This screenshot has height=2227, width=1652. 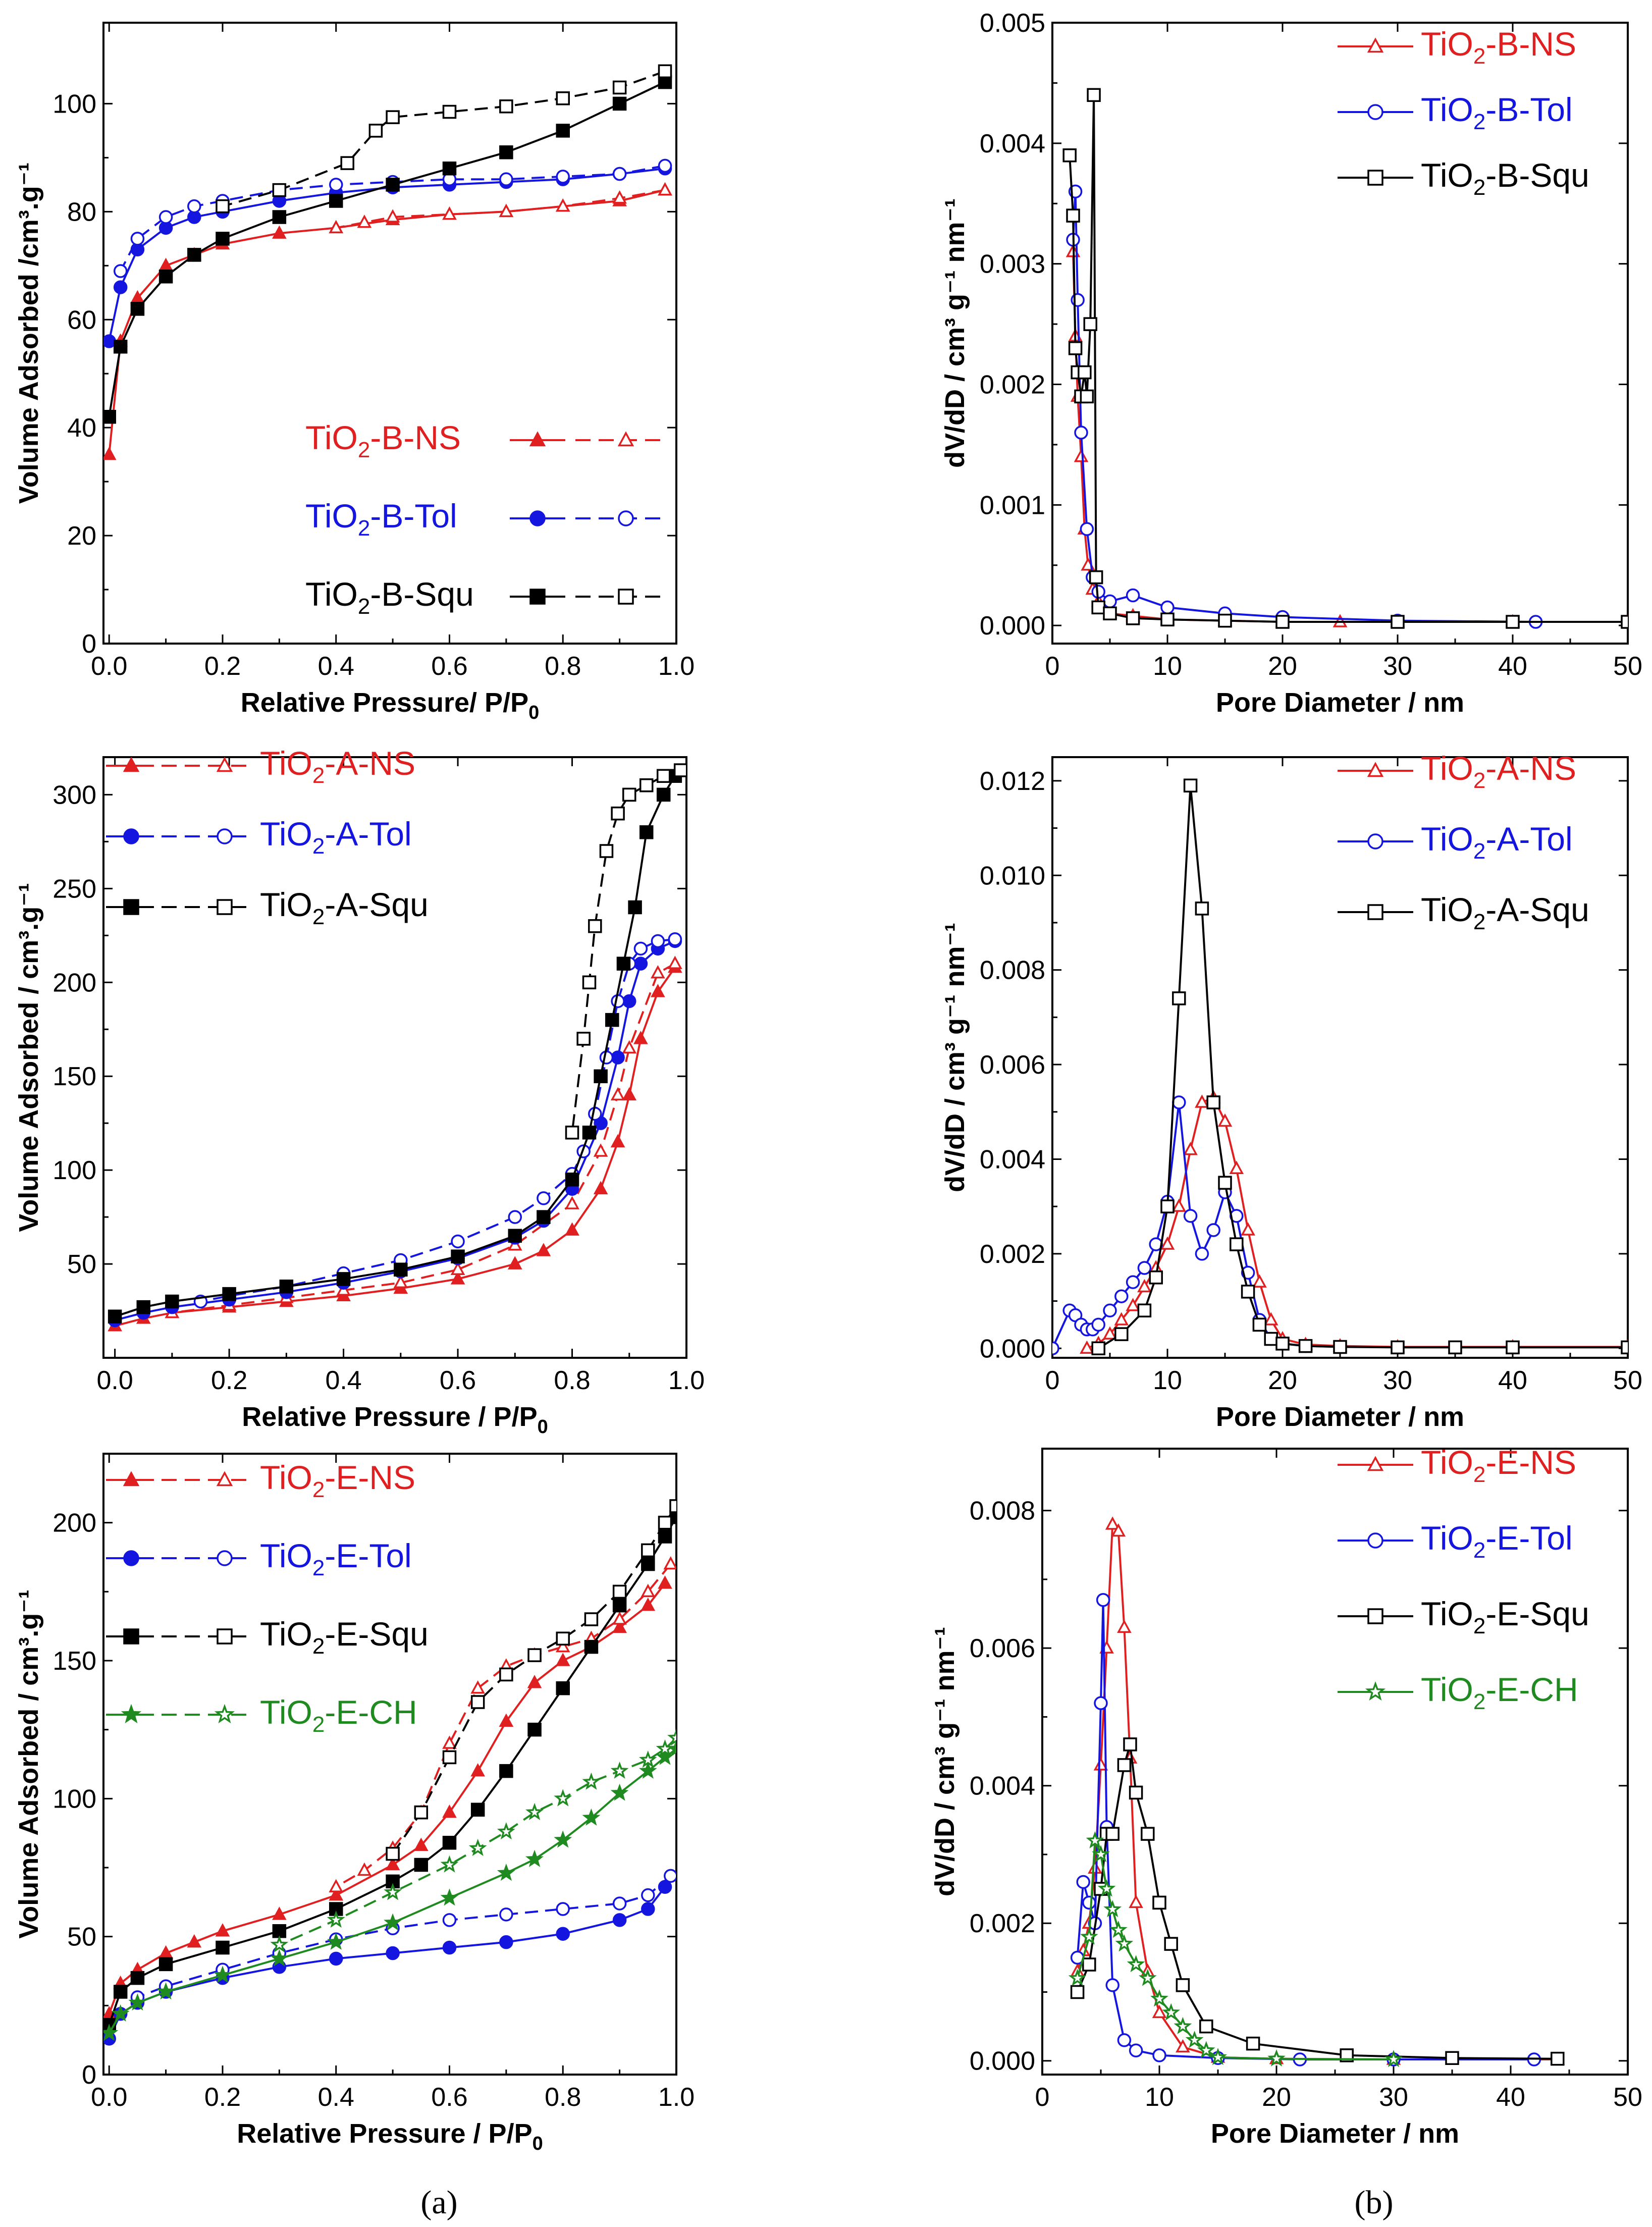 What do you see at coordinates (381, 519) in the screenshot?
I see `legend-label: TiO2-B-Tol` at bounding box center [381, 519].